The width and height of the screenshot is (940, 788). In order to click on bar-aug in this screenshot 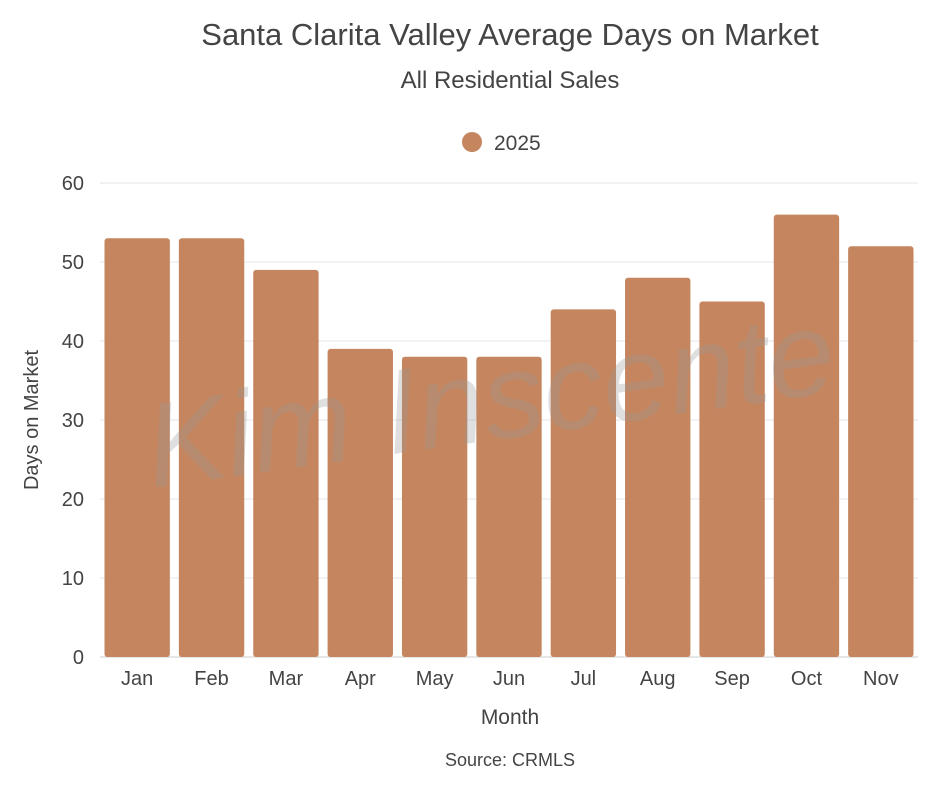, I will do `click(658, 467)`.